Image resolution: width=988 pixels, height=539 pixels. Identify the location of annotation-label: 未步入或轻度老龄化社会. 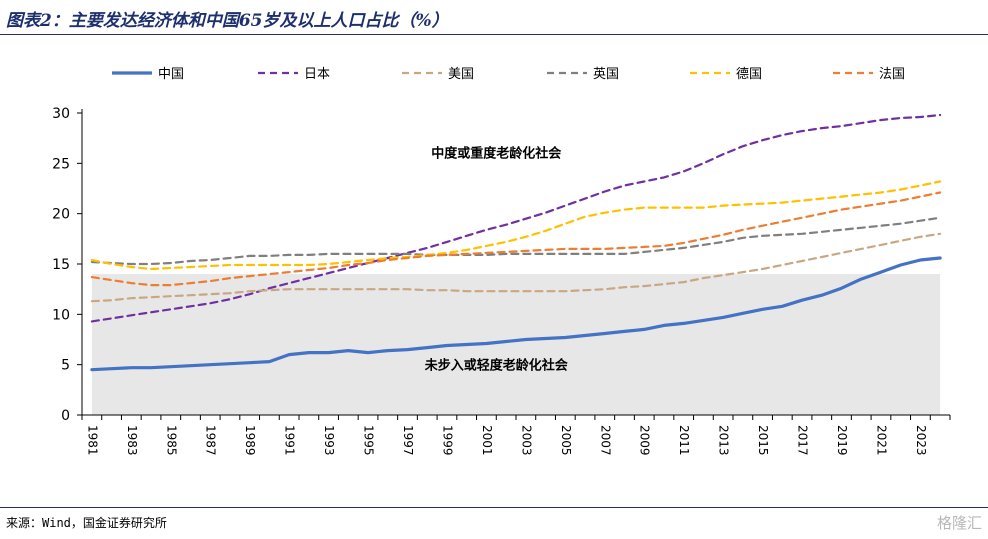
(496, 366).